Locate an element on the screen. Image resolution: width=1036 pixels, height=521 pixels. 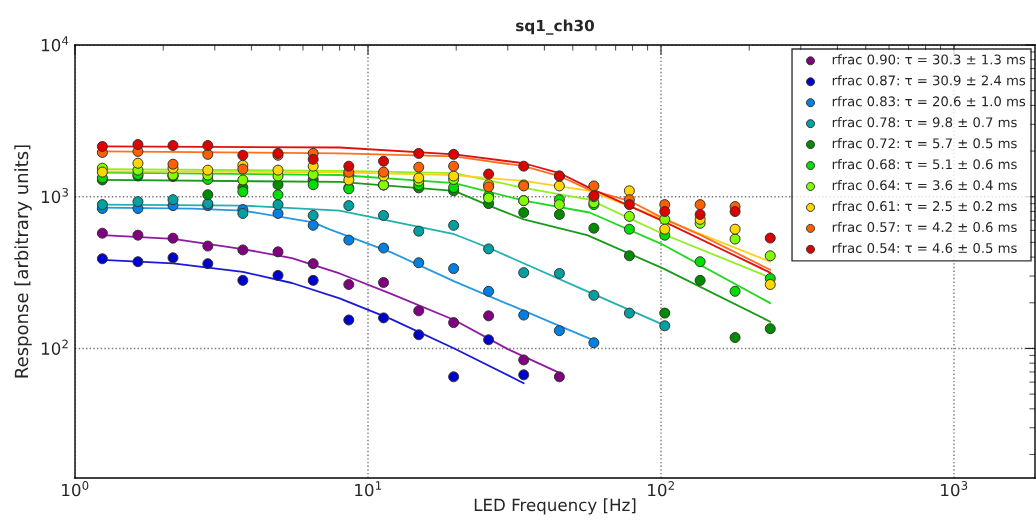
legend-label: rfrac 0.68: τ = 5.1 ± 0.6 ms is located at coordinates (924, 164).